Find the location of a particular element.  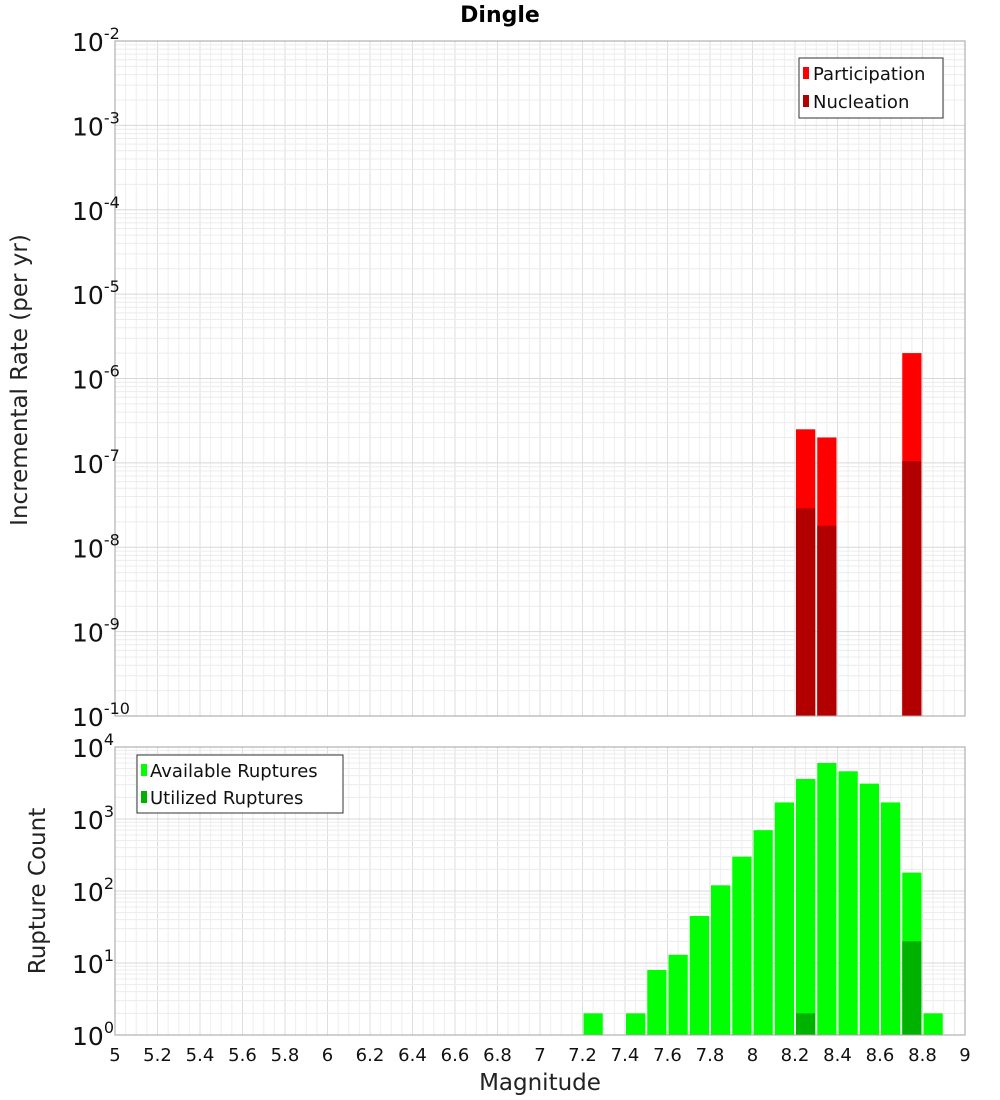

x-tick-label: 6 is located at coordinates (327, 1055).